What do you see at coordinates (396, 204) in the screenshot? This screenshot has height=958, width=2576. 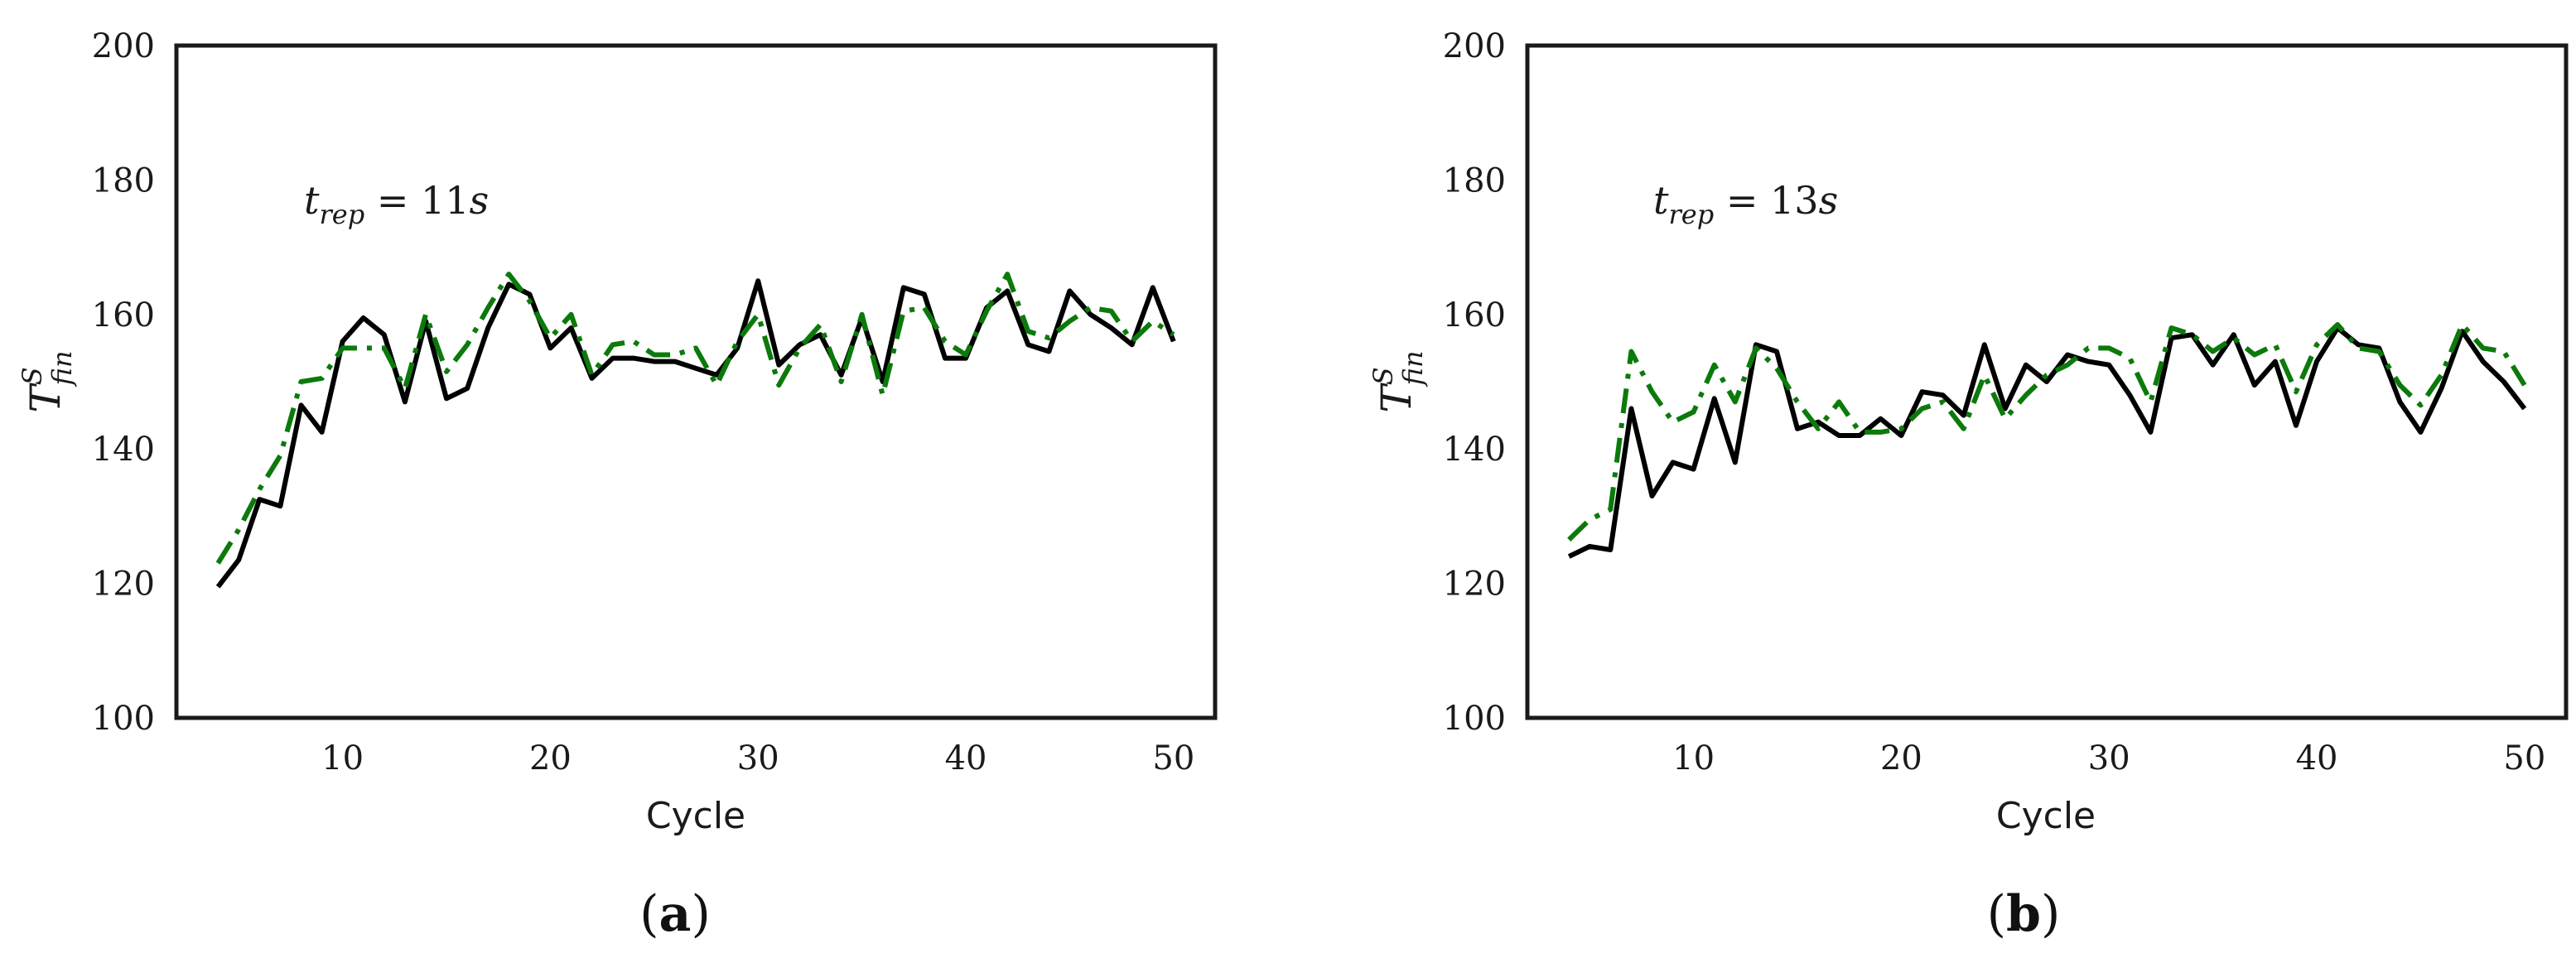 I see `annotation-trep: trep = 11s` at bounding box center [396, 204].